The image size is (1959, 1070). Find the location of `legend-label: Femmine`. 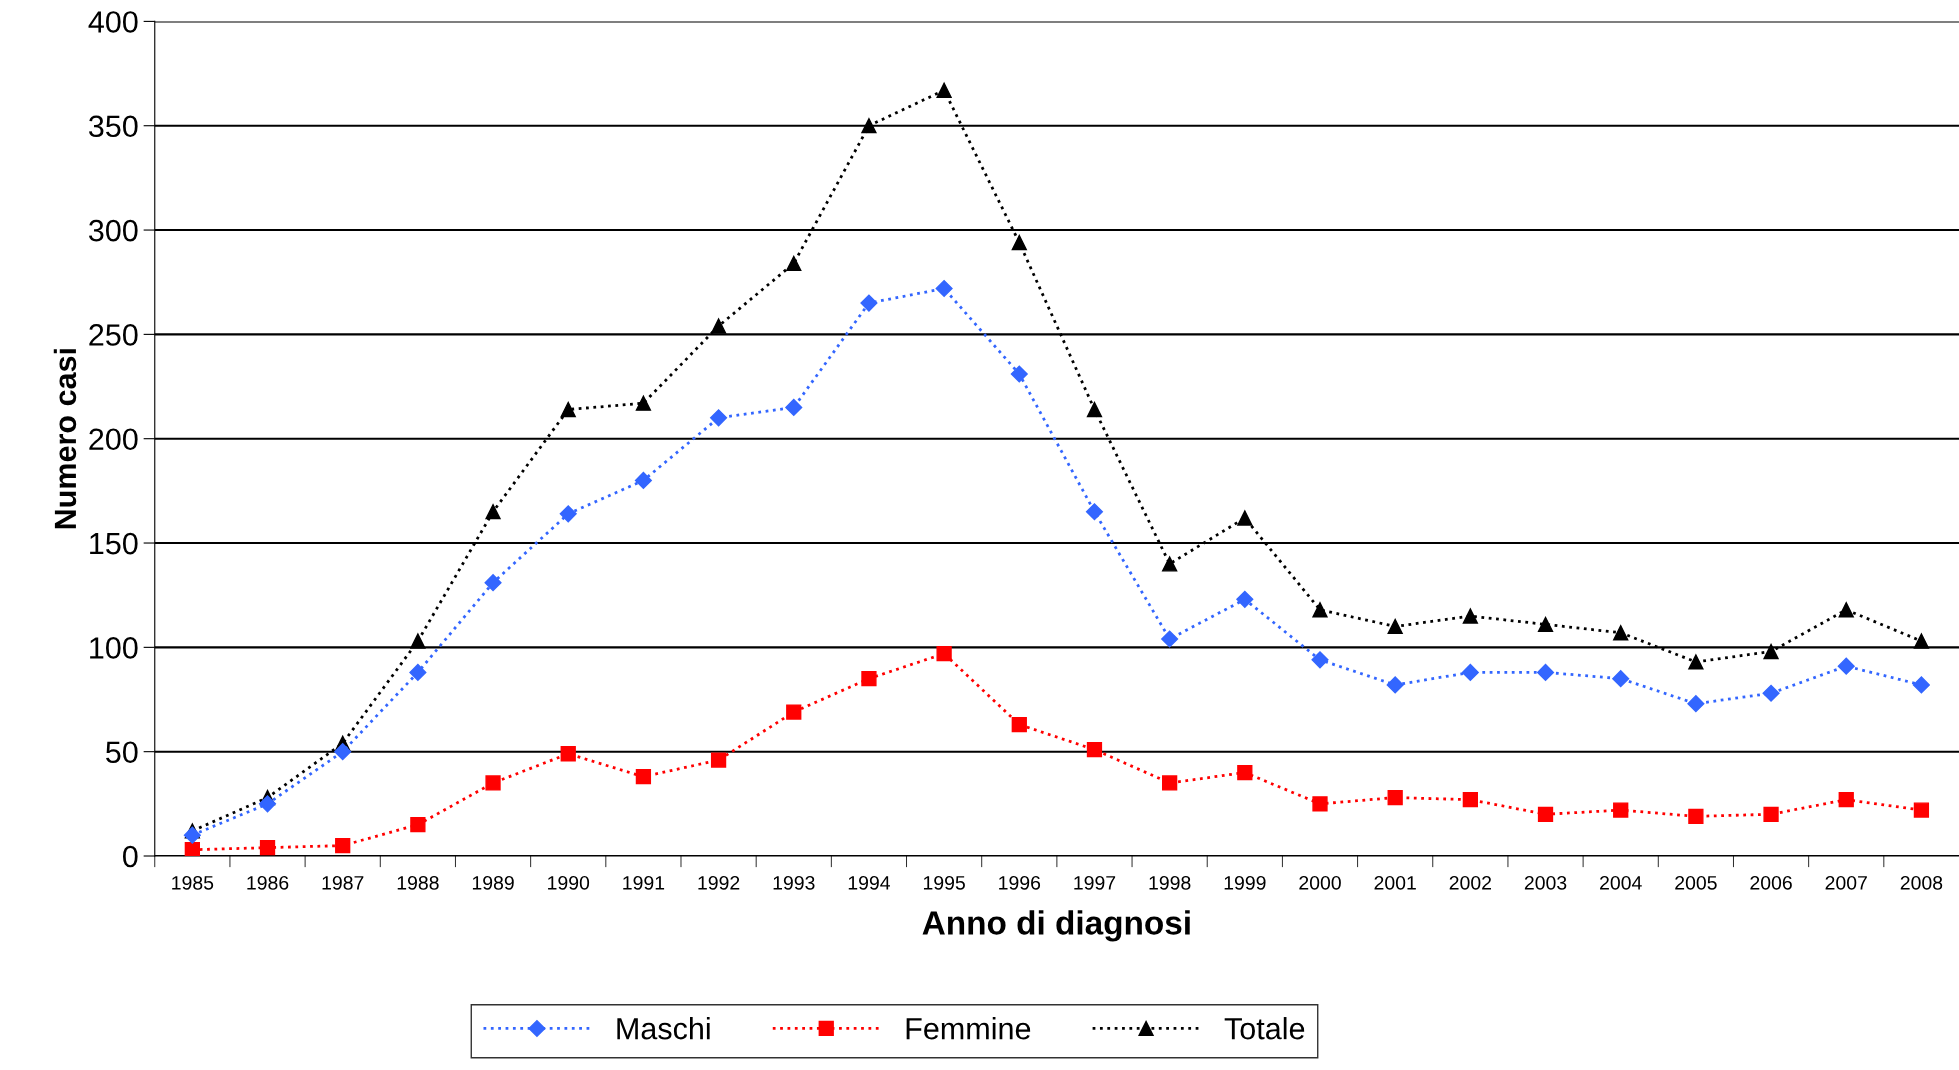

legend-label: Femmine is located at coordinates (968, 1028).